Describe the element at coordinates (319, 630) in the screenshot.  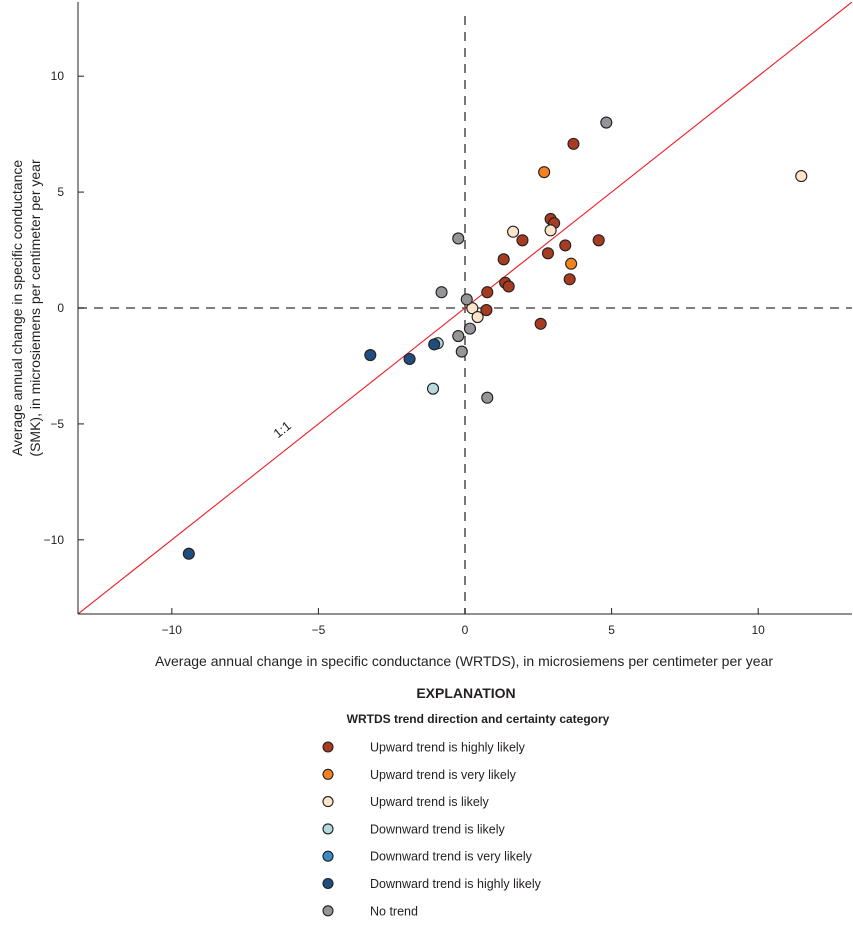
I see `x-tick-label: −5` at that location.